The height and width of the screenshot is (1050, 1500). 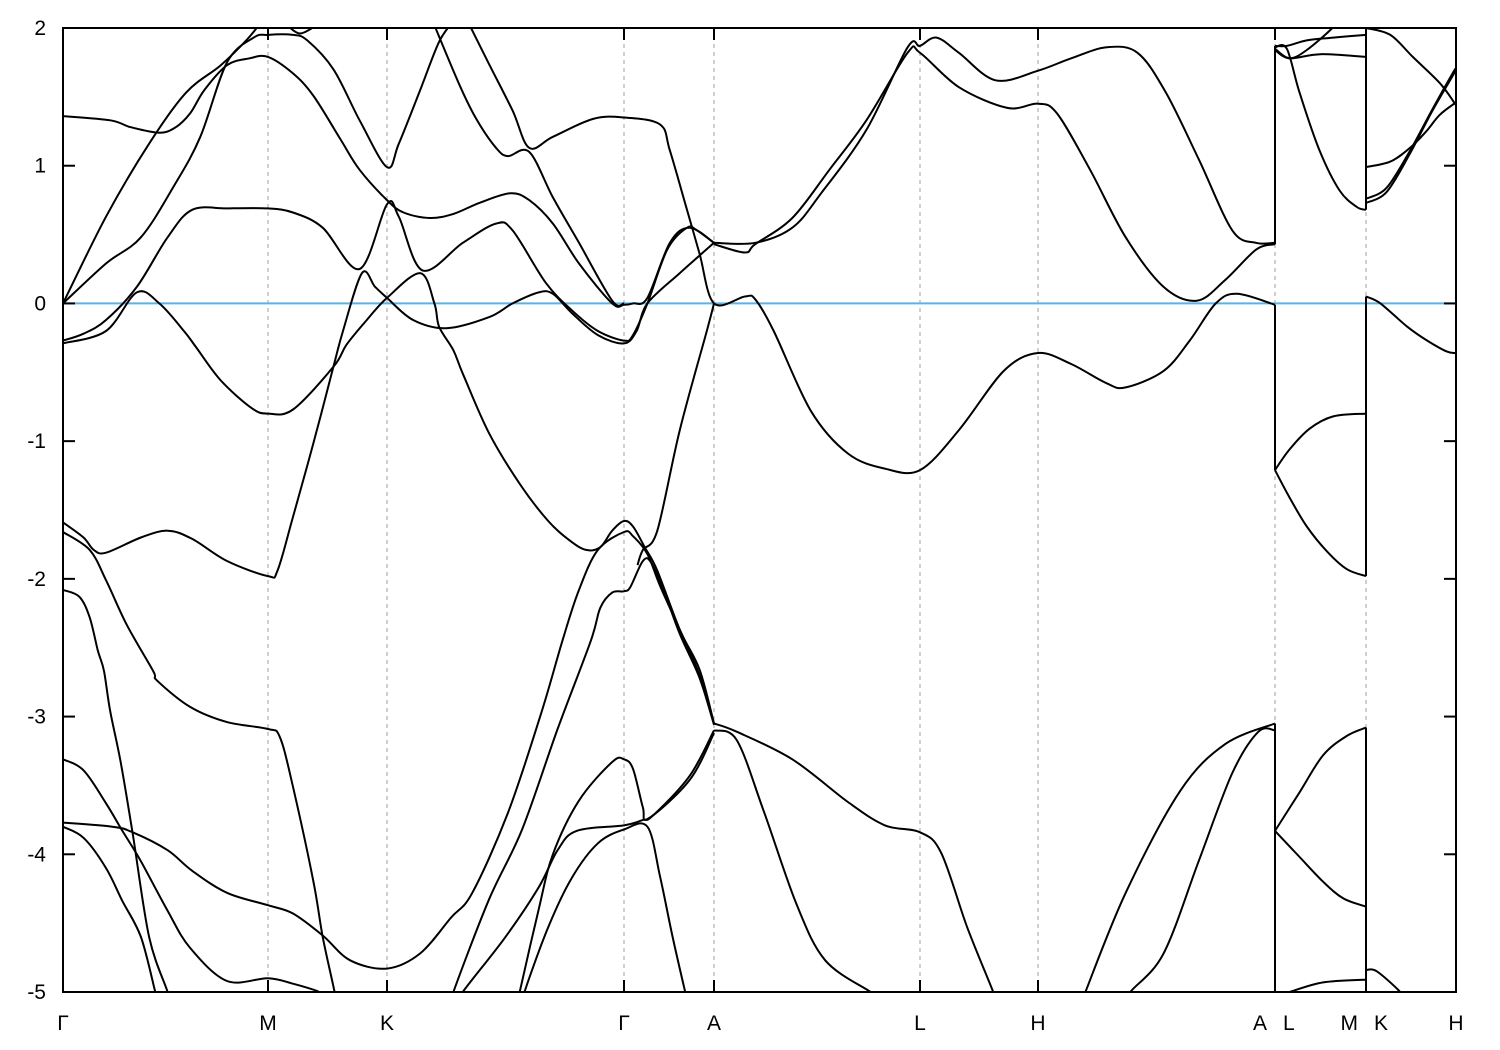 What do you see at coordinates (36, 854) in the screenshot?
I see `y-tick-label: -4` at bounding box center [36, 854].